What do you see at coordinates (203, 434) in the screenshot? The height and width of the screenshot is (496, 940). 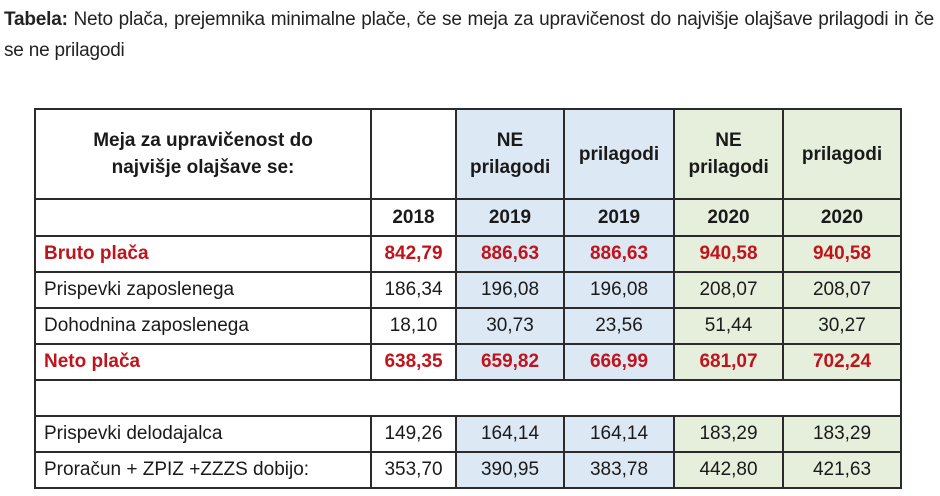 I see `row-label: Prispevki delodajalca` at bounding box center [203, 434].